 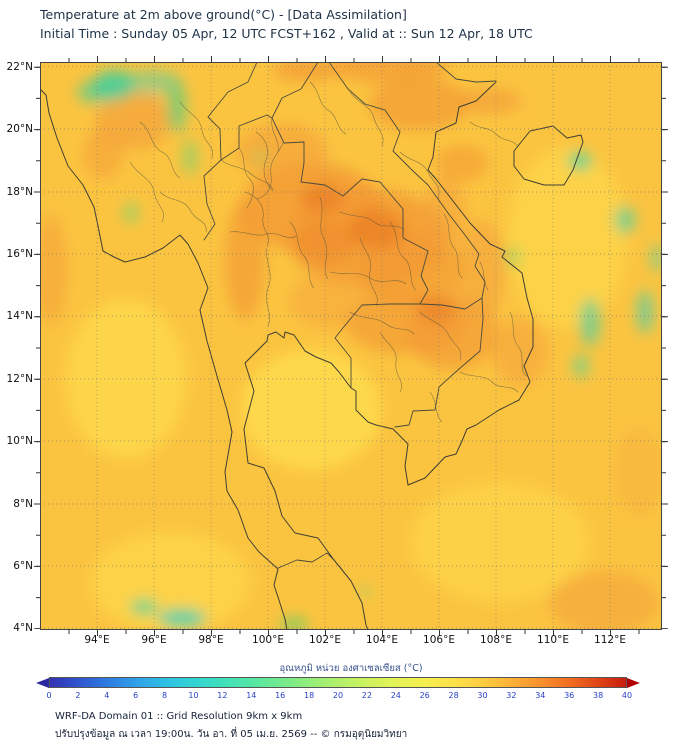 What do you see at coordinates (553, 640) in the screenshot?
I see `lon-tick-label: 110°E` at bounding box center [553, 640].